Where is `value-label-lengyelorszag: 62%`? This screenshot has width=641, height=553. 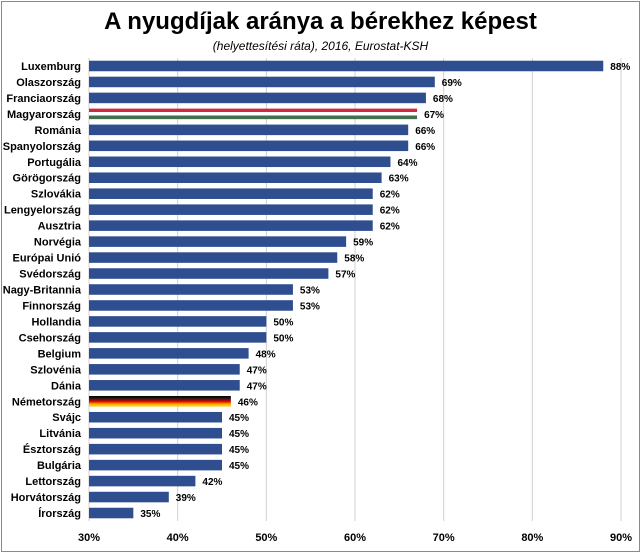
value-label-lengyelorszag: 62% is located at coordinates (390, 211).